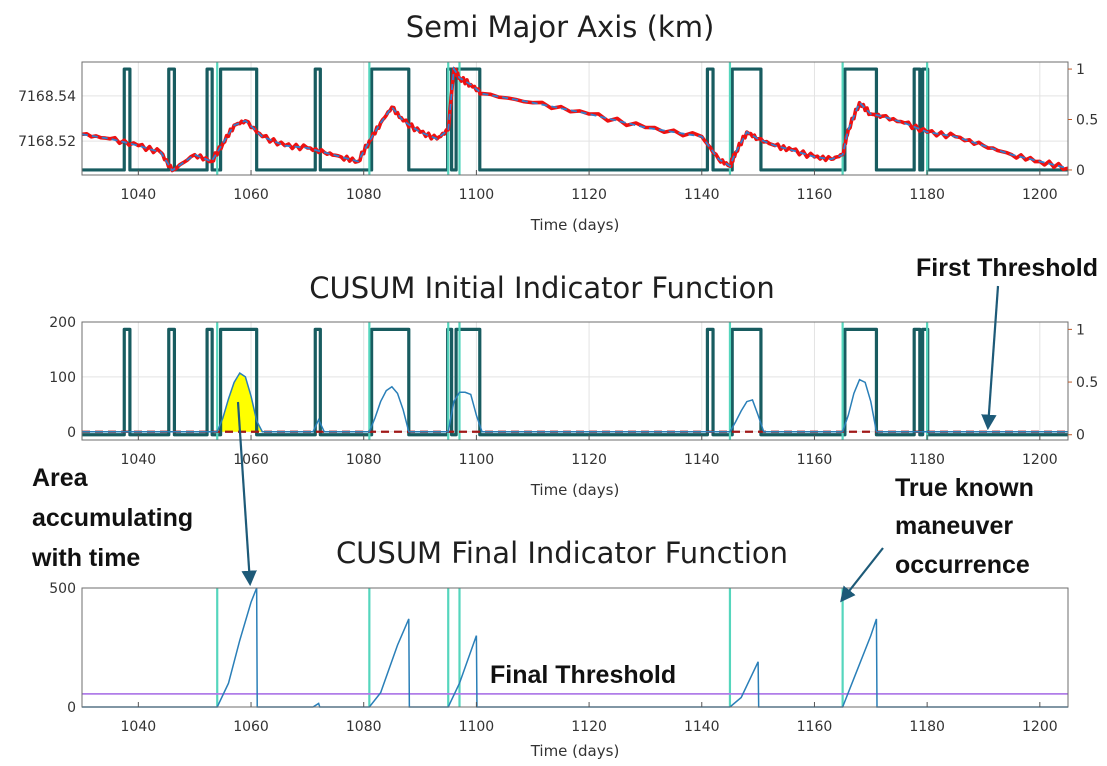 The image size is (1107, 766). I want to click on cusum-final-y-ticks: 0 500, so click(62, 648).